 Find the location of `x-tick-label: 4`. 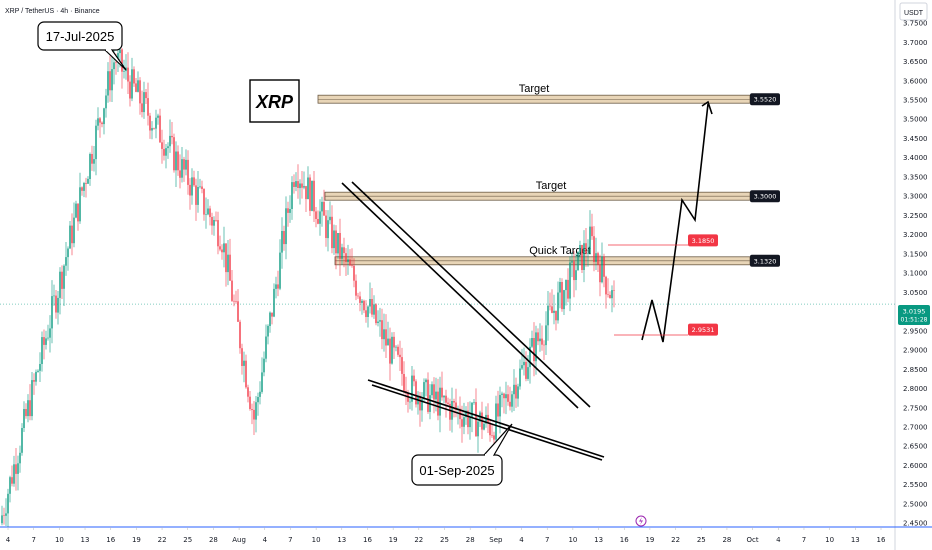

x-tick-label: 4 is located at coordinates (778, 540).